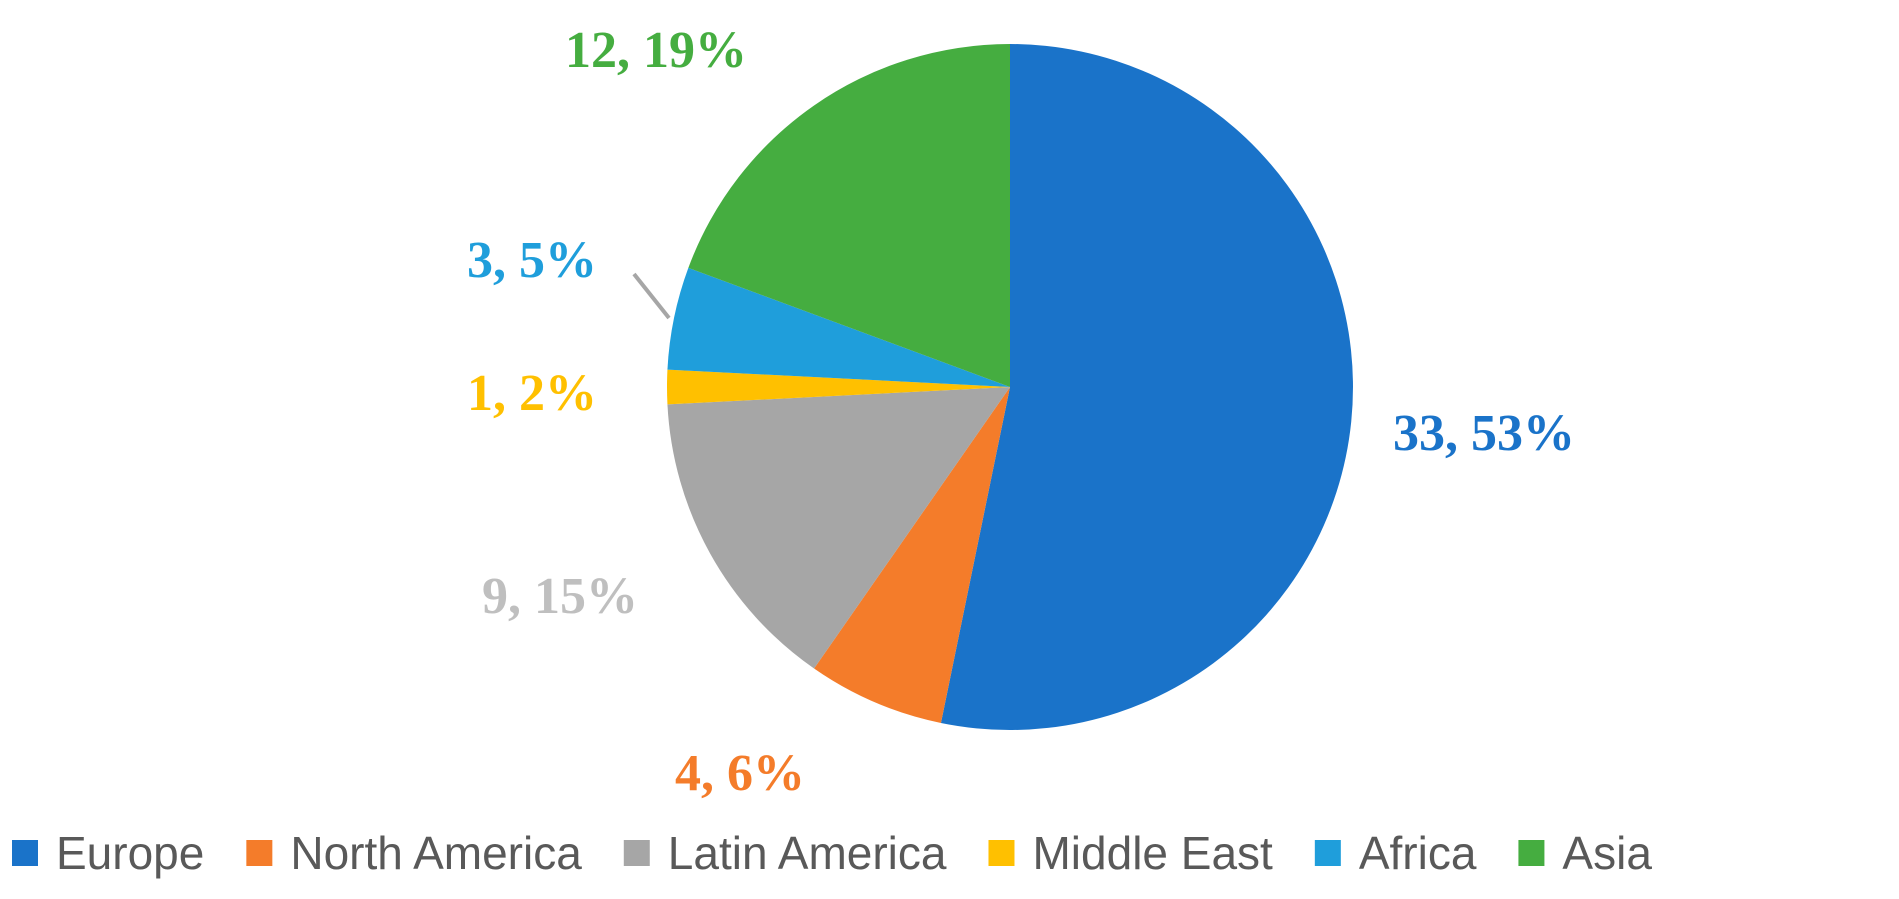 Image resolution: width=1899 pixels, height=899 pixels. Describe the element at coordinates (1152, 853) in the screenshot. I see `legend-label-middle-east: Middle East` at that location.